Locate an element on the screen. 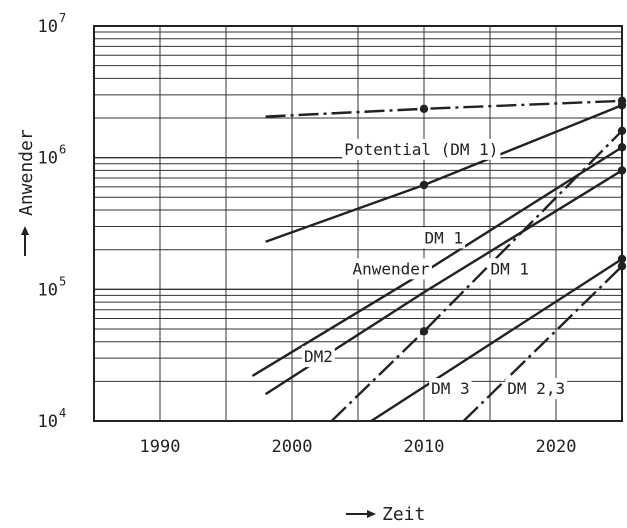 This screenshot has width=627, height=528. x-axis-arrowhead is located at coordinates (371, 514).